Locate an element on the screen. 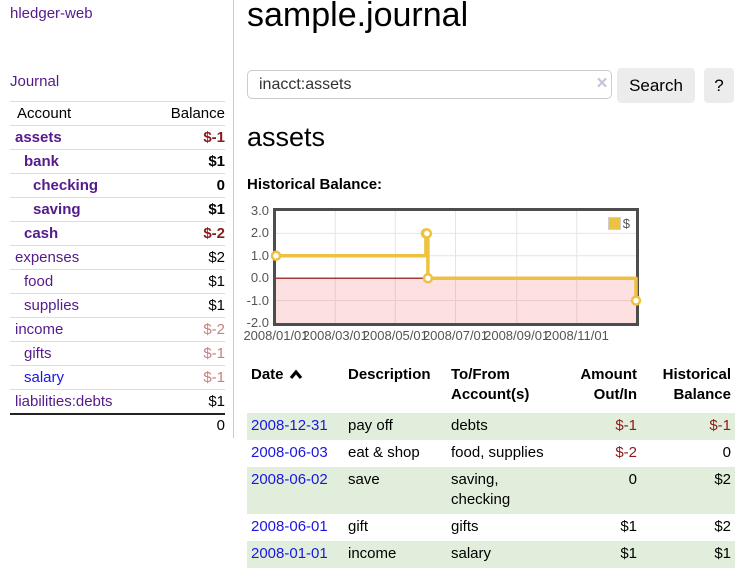 The height and width of the screenshot is (582, 742). search-input is located at coordinates (429, 84).